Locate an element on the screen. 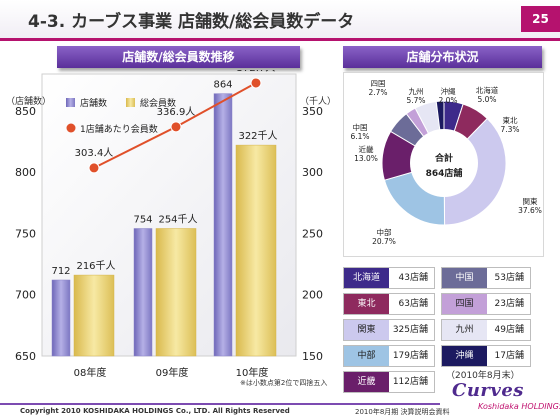 This screenshot has height=420, width=560. region-cell: 九州 49店舗 is located at coordinates (486, 330).